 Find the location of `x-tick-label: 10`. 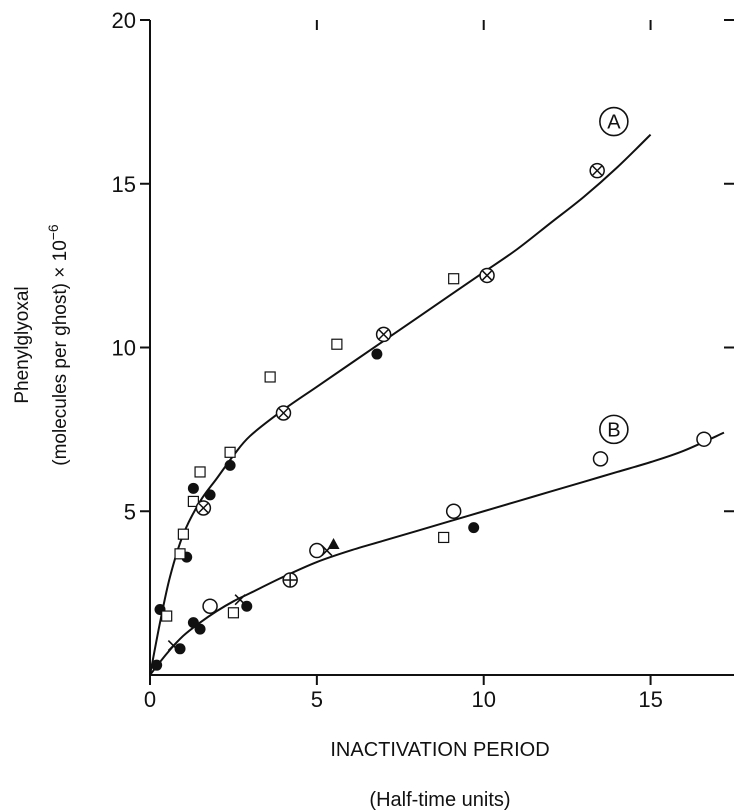

x-tick-label: 10 is located at coordinates (483, 699).